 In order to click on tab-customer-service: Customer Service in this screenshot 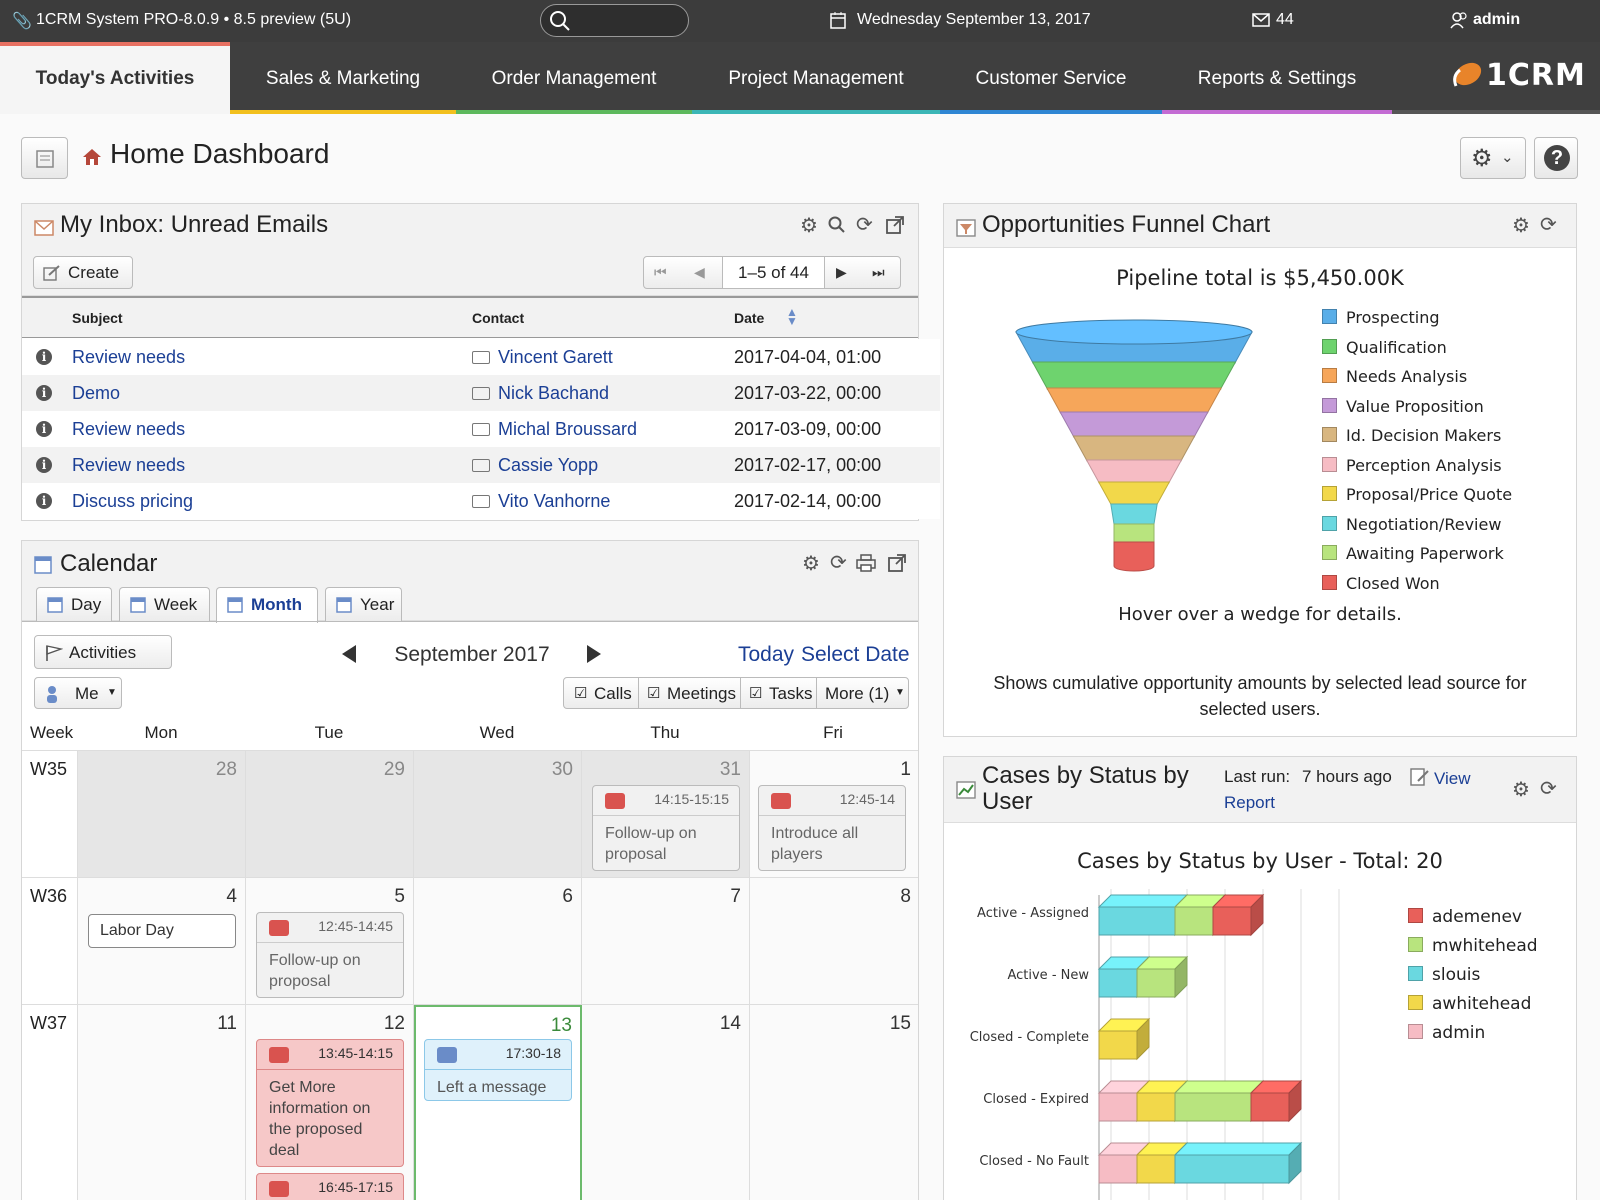, I will do `click(1051, 78)`.